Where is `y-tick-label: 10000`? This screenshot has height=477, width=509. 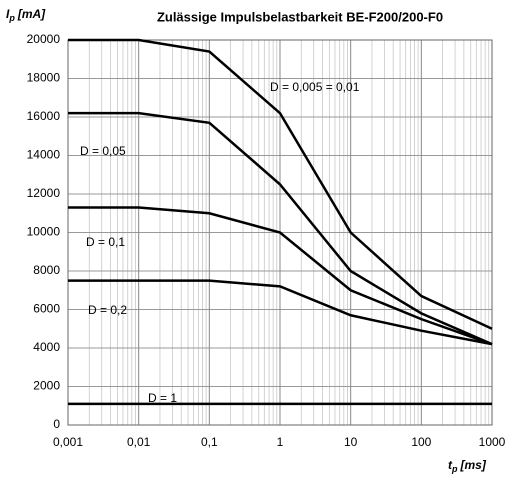
y-tick-label: 10000 is located at coordinates (44, 232).